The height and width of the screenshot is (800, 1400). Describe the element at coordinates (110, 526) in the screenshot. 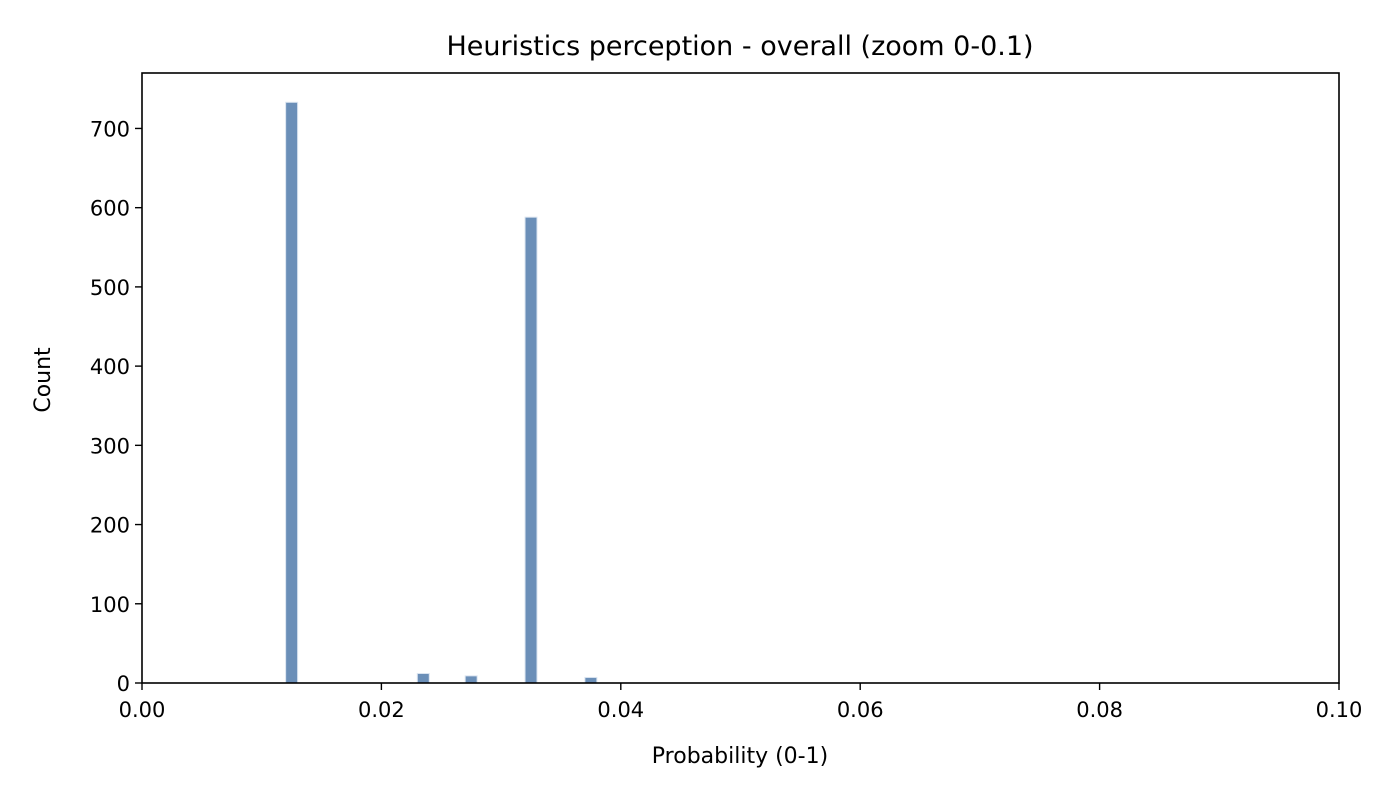

I see `y-tick-label: 200` at that location.